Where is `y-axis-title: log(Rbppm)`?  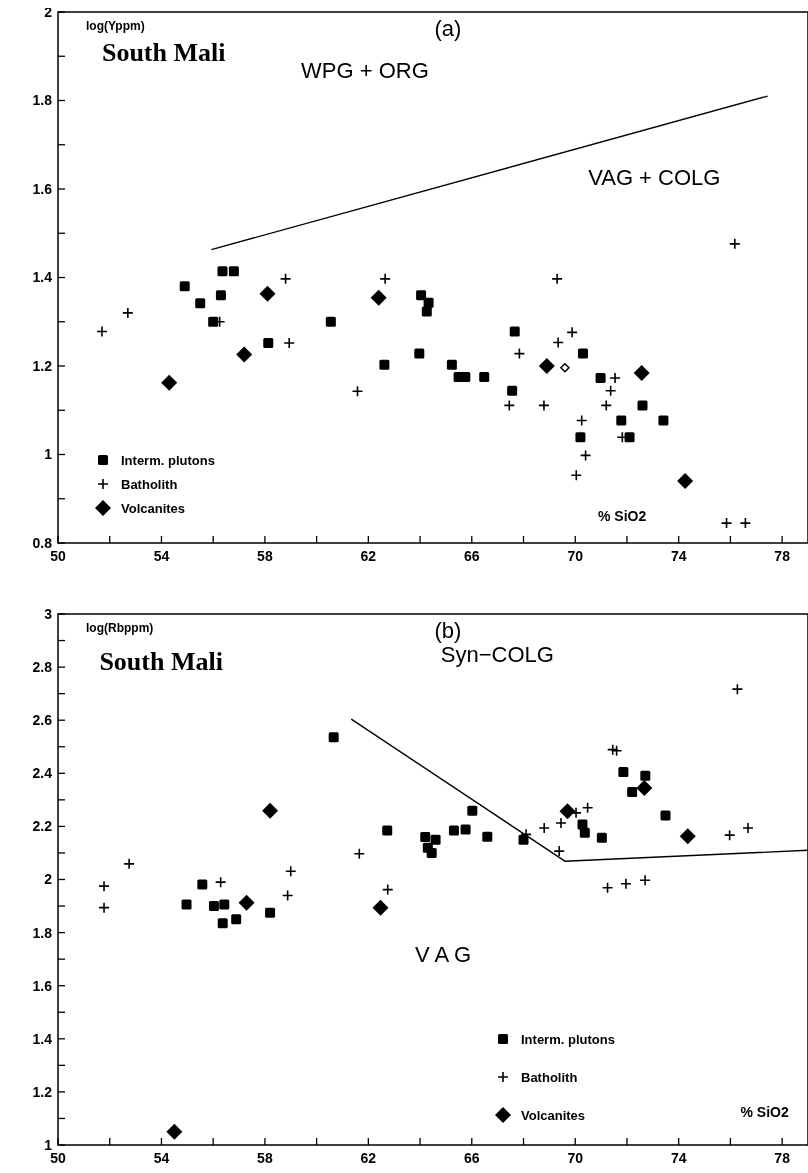 y-axis-title: log(Rbppm) is located at coordinates (120, 628).